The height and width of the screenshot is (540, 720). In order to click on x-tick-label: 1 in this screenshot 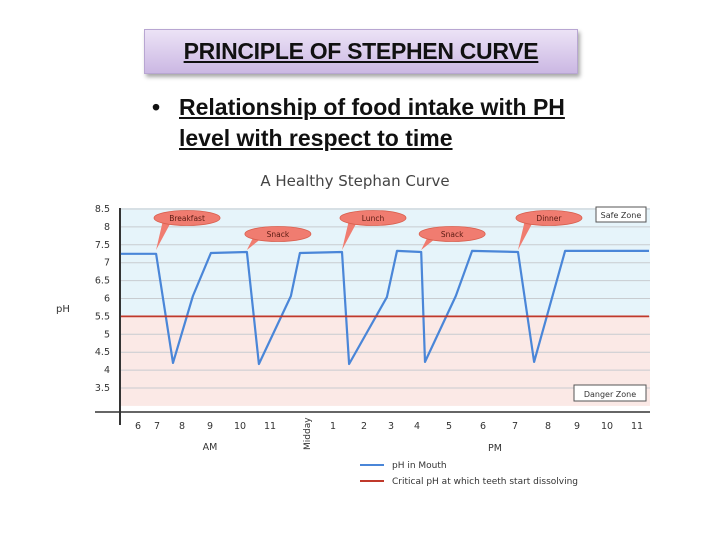, I will do `click(333, 426)`.